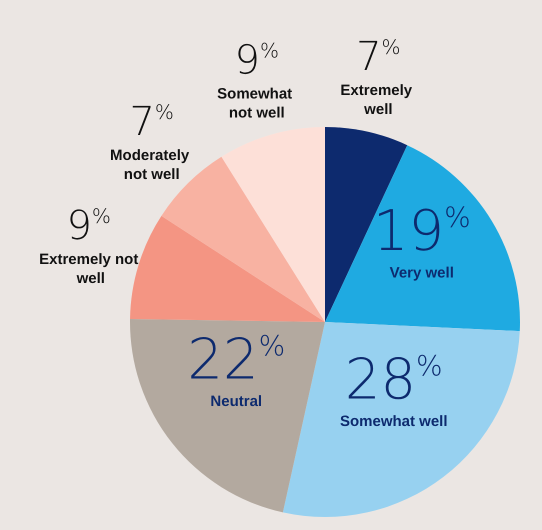 The image size is (542, 530). I want to click on data-label: 28%, so click(393, 379).